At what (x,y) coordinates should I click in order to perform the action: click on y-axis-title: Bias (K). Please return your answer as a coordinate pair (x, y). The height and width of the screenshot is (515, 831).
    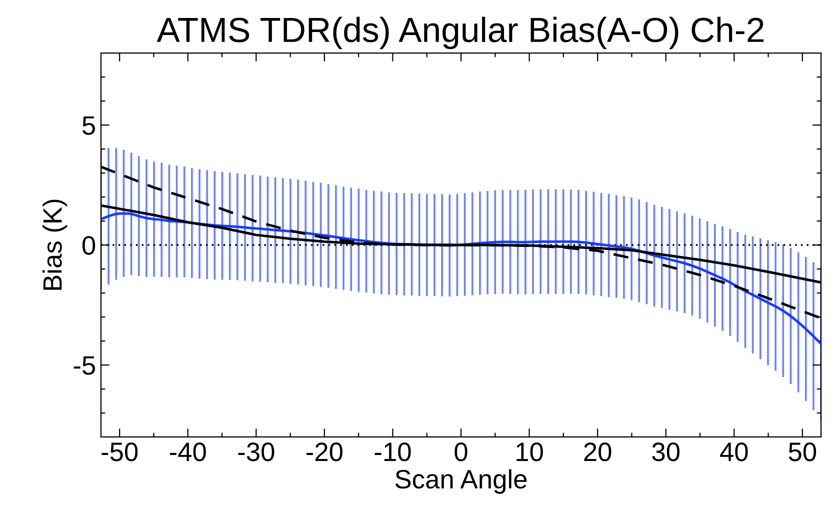
    Looking at the image, I should click on (55, 245).